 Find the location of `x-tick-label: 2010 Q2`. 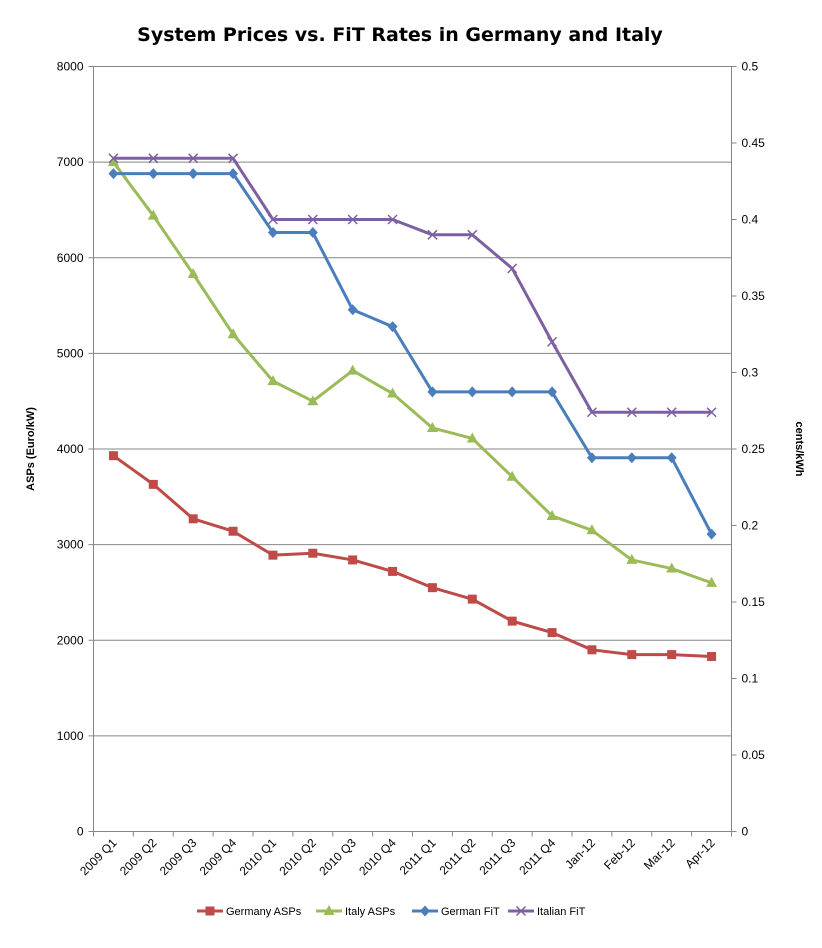

x-tick-label: 2010 Q2 is located at coordinates (297, 856).